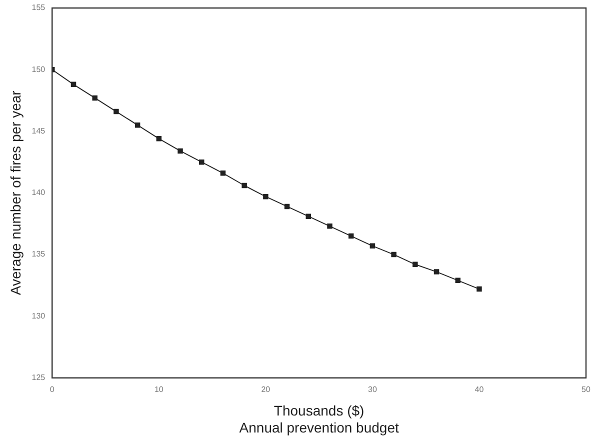  What do you see at coordinates (39, 377) in the screenshot?
I see `y-tick-label: 125` at bounding box center [39, 377].